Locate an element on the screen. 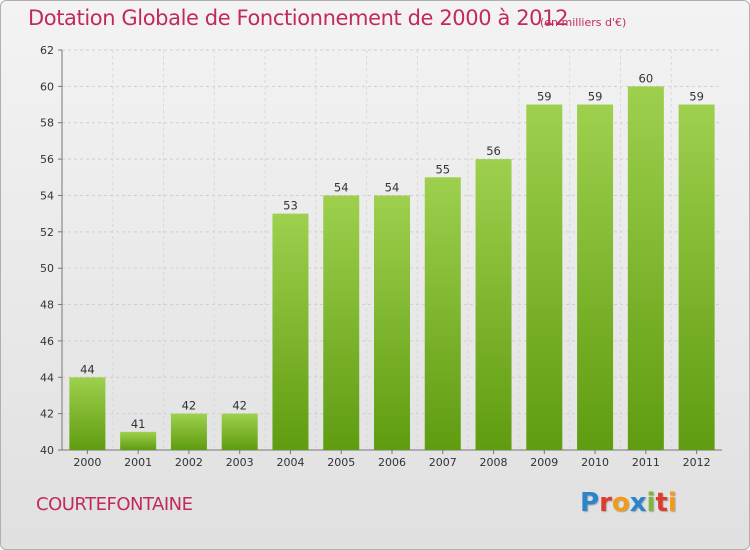 The image size is (750, 550). commune-name: COURTEFONTAINE is located at coordinates (114, 504).